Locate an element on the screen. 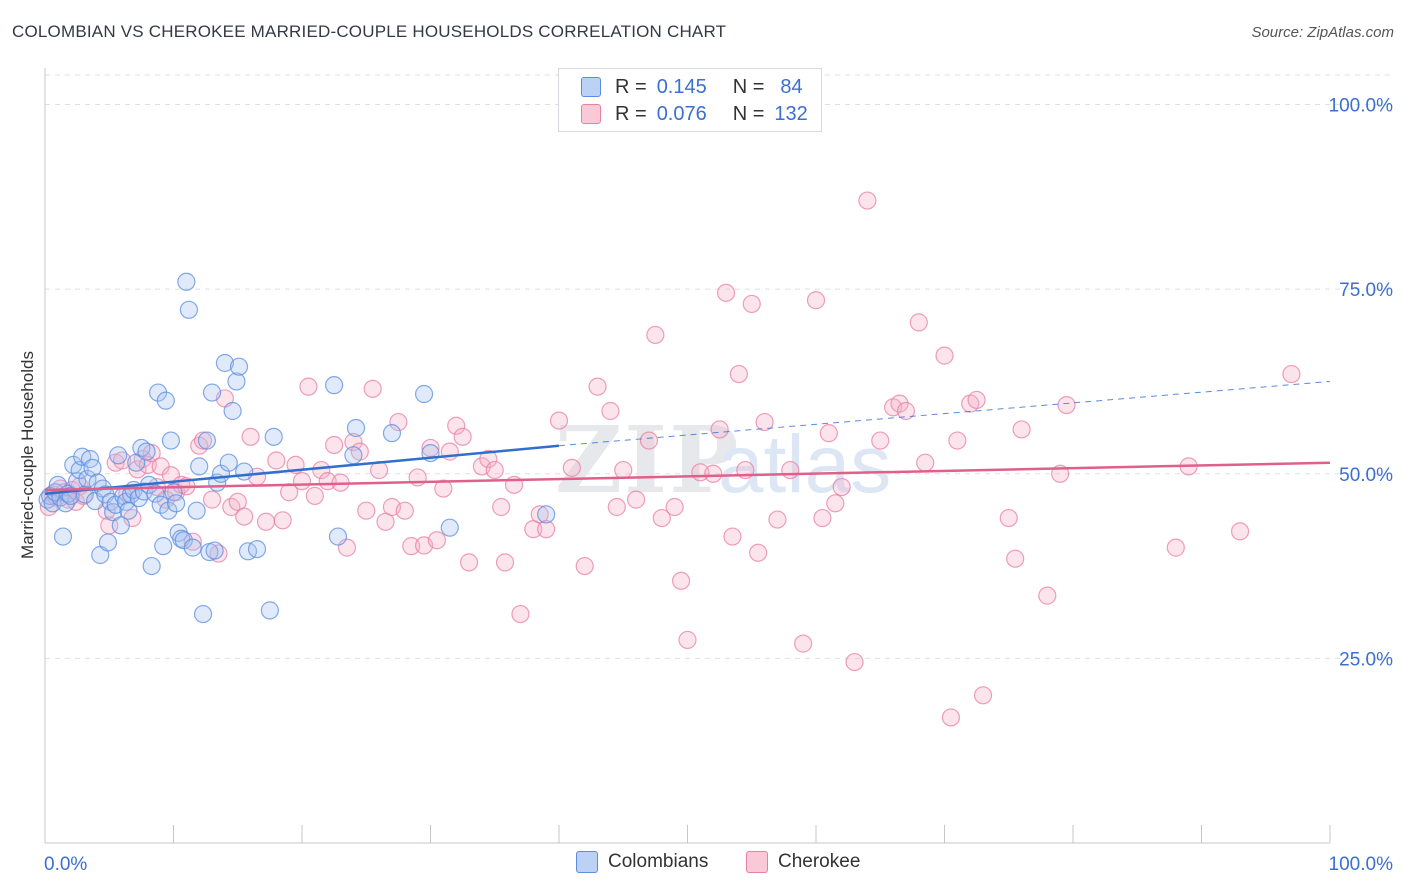  trend-lines is located at coordinates (687, 437).